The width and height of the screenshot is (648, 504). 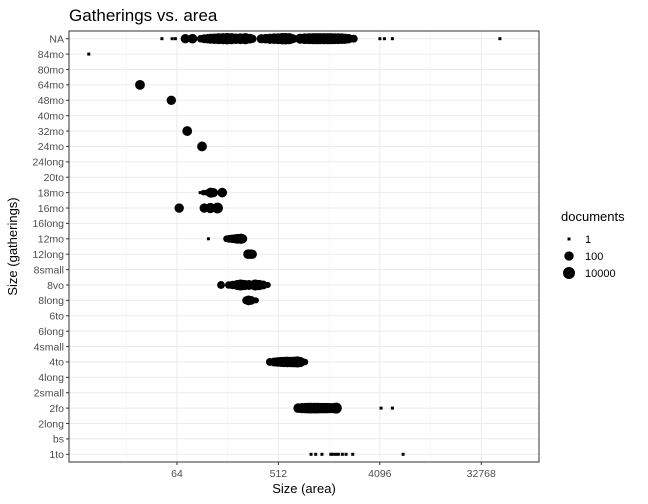 I want to click on y-tick-label: 4small, so click(x=49, y=347).